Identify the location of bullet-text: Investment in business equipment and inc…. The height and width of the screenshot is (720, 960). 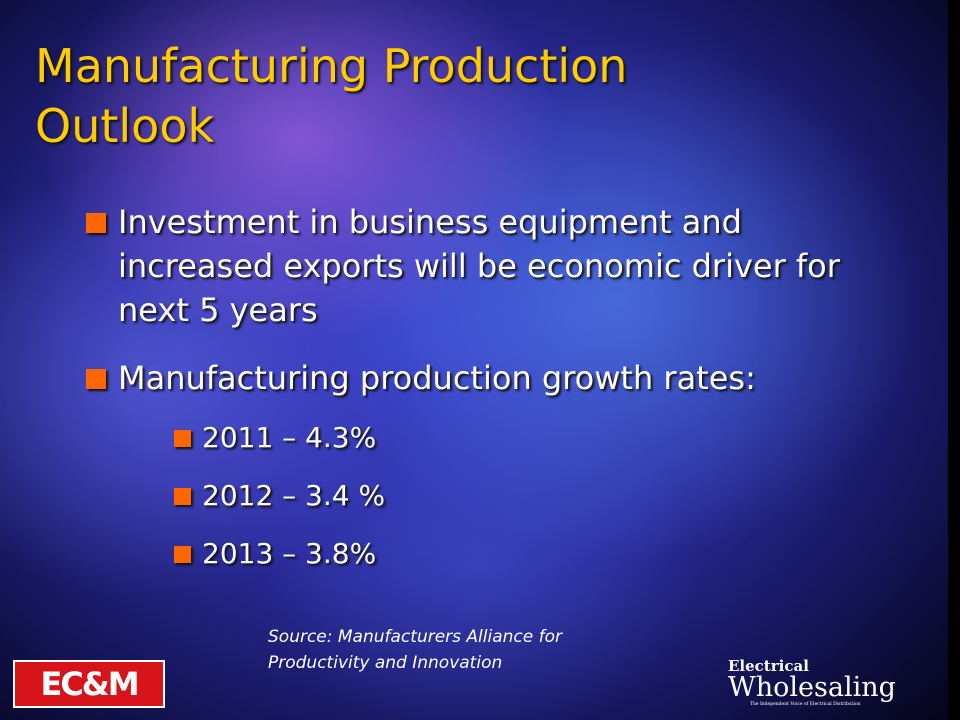
(479, 266).